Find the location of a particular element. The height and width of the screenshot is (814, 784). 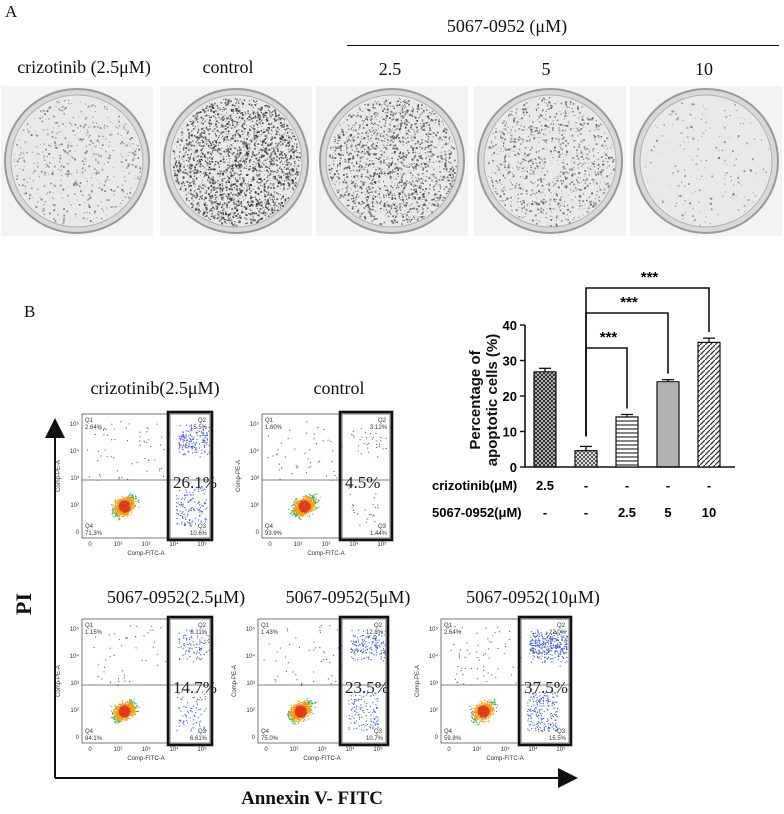

quadrant-label: 1.60% is located at coordinates (274, 428).